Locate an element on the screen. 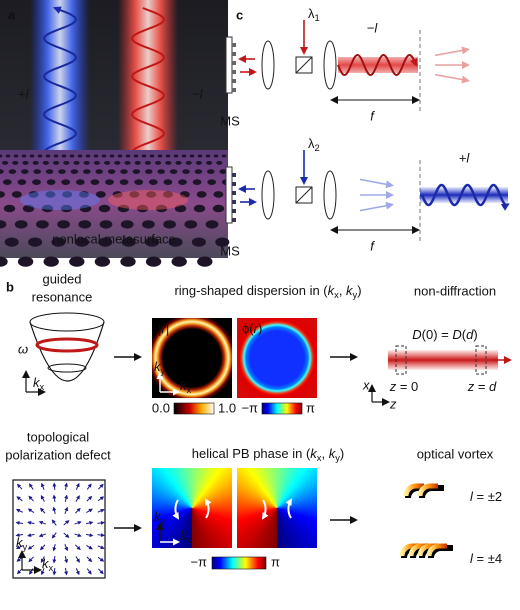 The image size is (520, 610). label: c is located at coordinates (239, 14).